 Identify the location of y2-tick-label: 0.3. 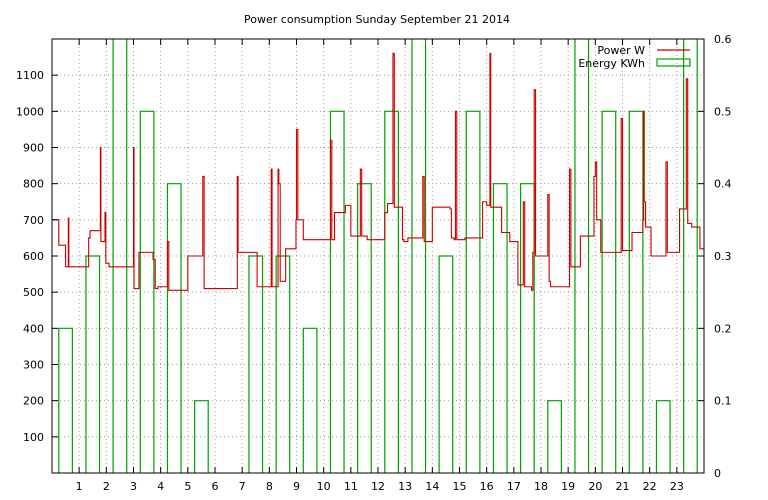
(723, 256).